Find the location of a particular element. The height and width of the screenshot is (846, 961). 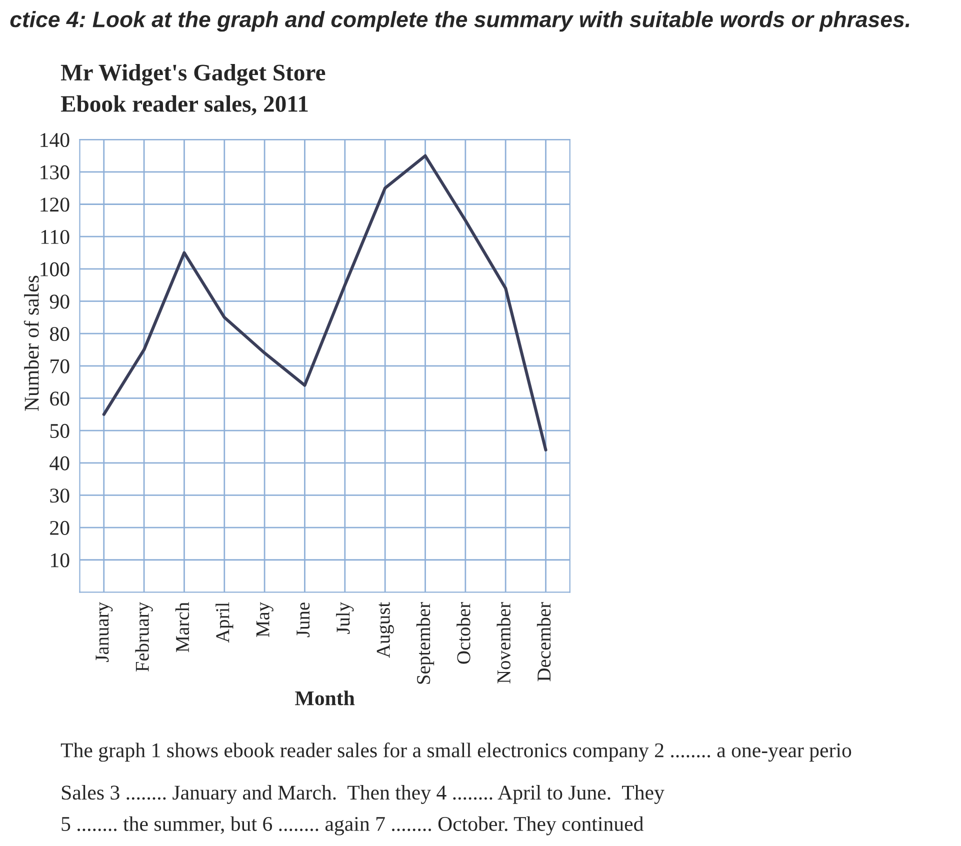

y-tick-label: 40 is located at coordinates (60, 463).